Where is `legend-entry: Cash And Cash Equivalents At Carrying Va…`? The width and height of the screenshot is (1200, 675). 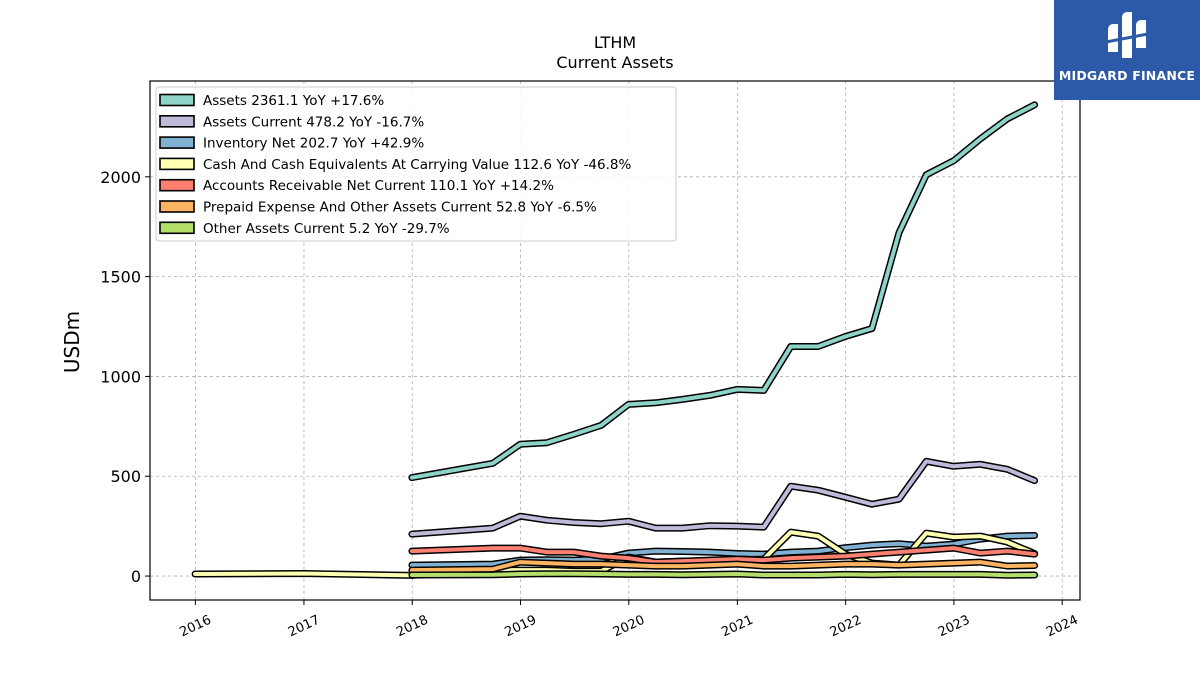
legend-entry: Cash And Cash Equivalents At Carrying Va… is located at coordinates (417, 165).